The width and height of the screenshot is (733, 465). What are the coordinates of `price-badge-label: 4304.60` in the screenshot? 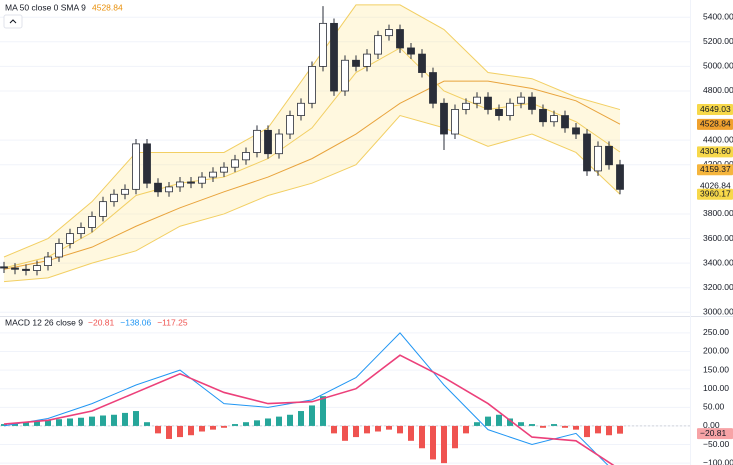 It's located at (715, 151).